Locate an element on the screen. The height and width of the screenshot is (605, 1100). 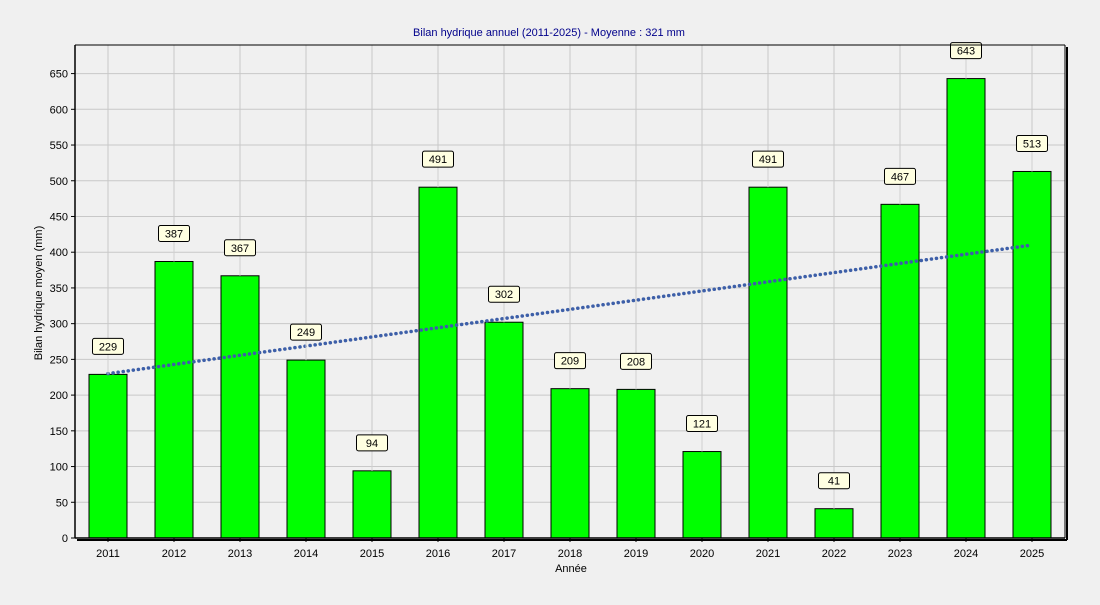
y-tick-label: 550 is located at coordinates (59, 146).